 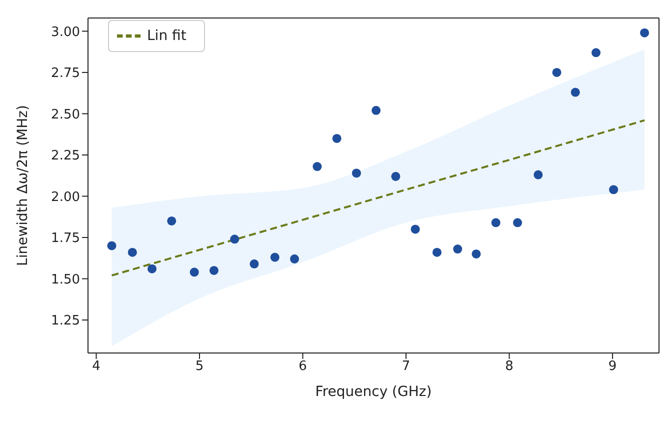 I want to click on y-tick-label: 1.75, so click(x=65, y=238).